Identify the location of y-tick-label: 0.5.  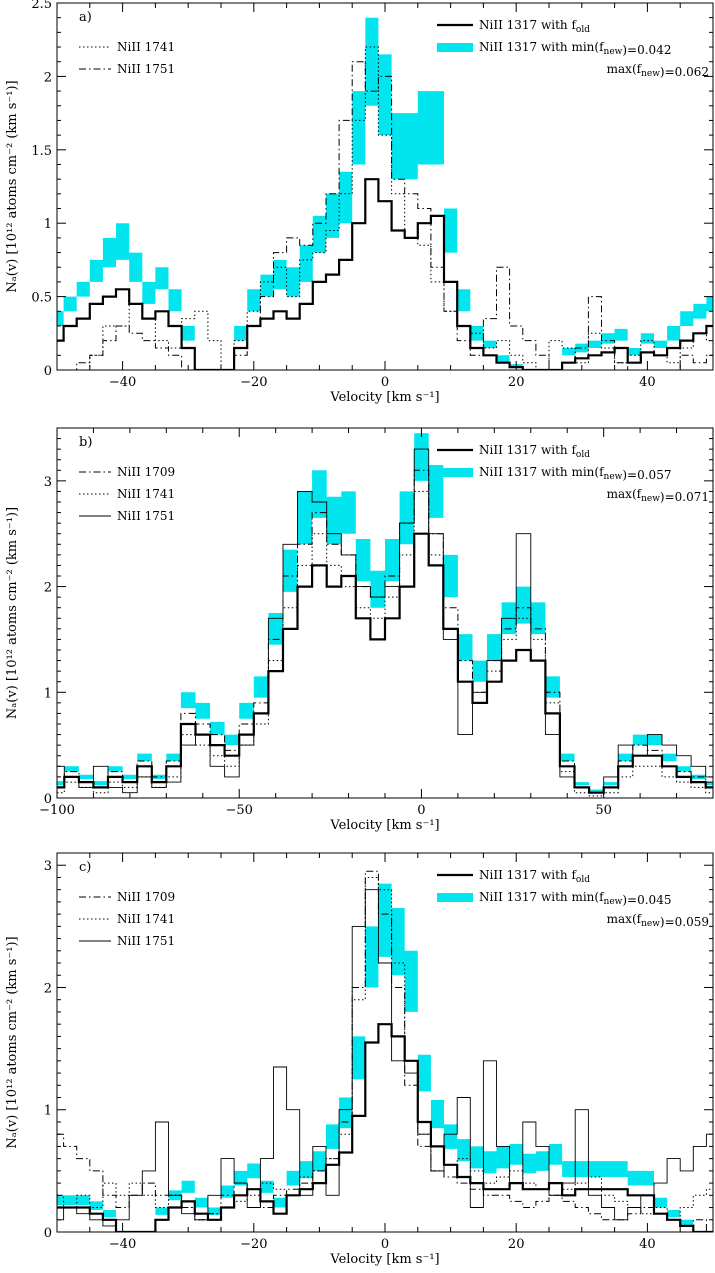
(41, 298).